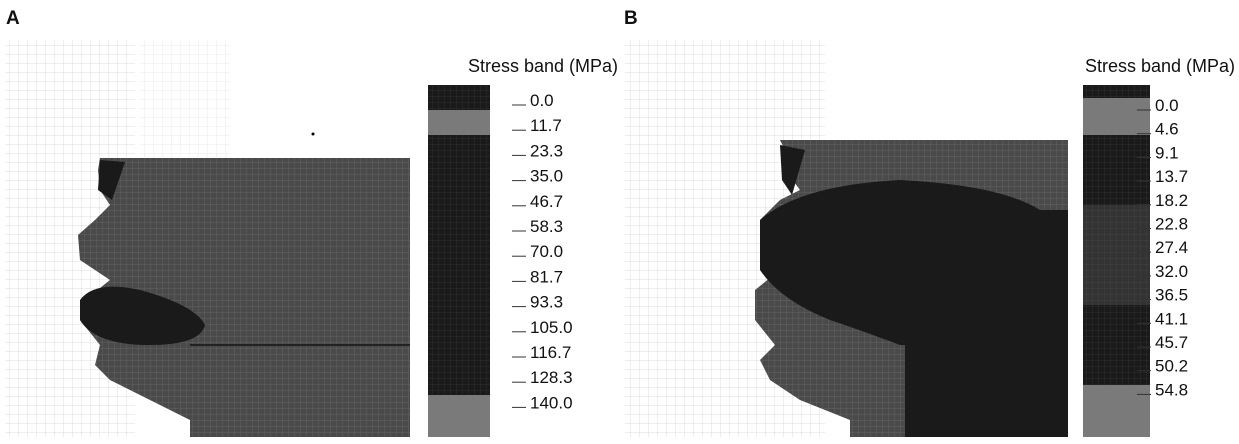  I want to click on legend-value: 140.0, so click(551, 402).